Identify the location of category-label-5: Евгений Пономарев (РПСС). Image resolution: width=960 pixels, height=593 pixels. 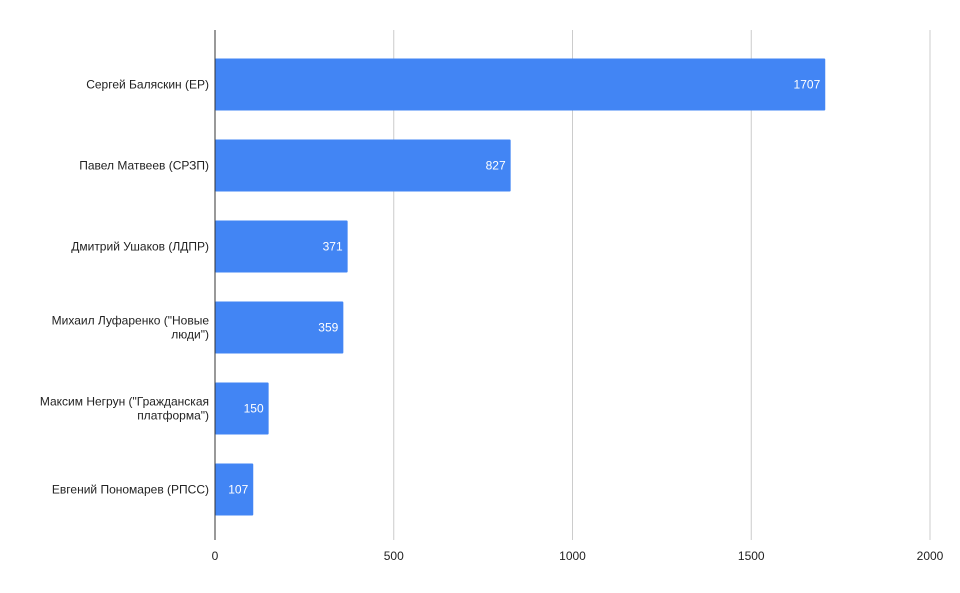
(130, 490).